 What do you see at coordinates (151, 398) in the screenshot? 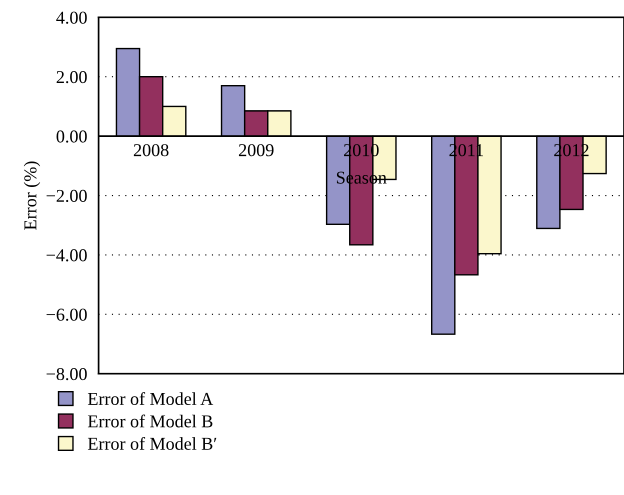
I see `legend-label: Error of Model A` at bounding box center [151, 398].